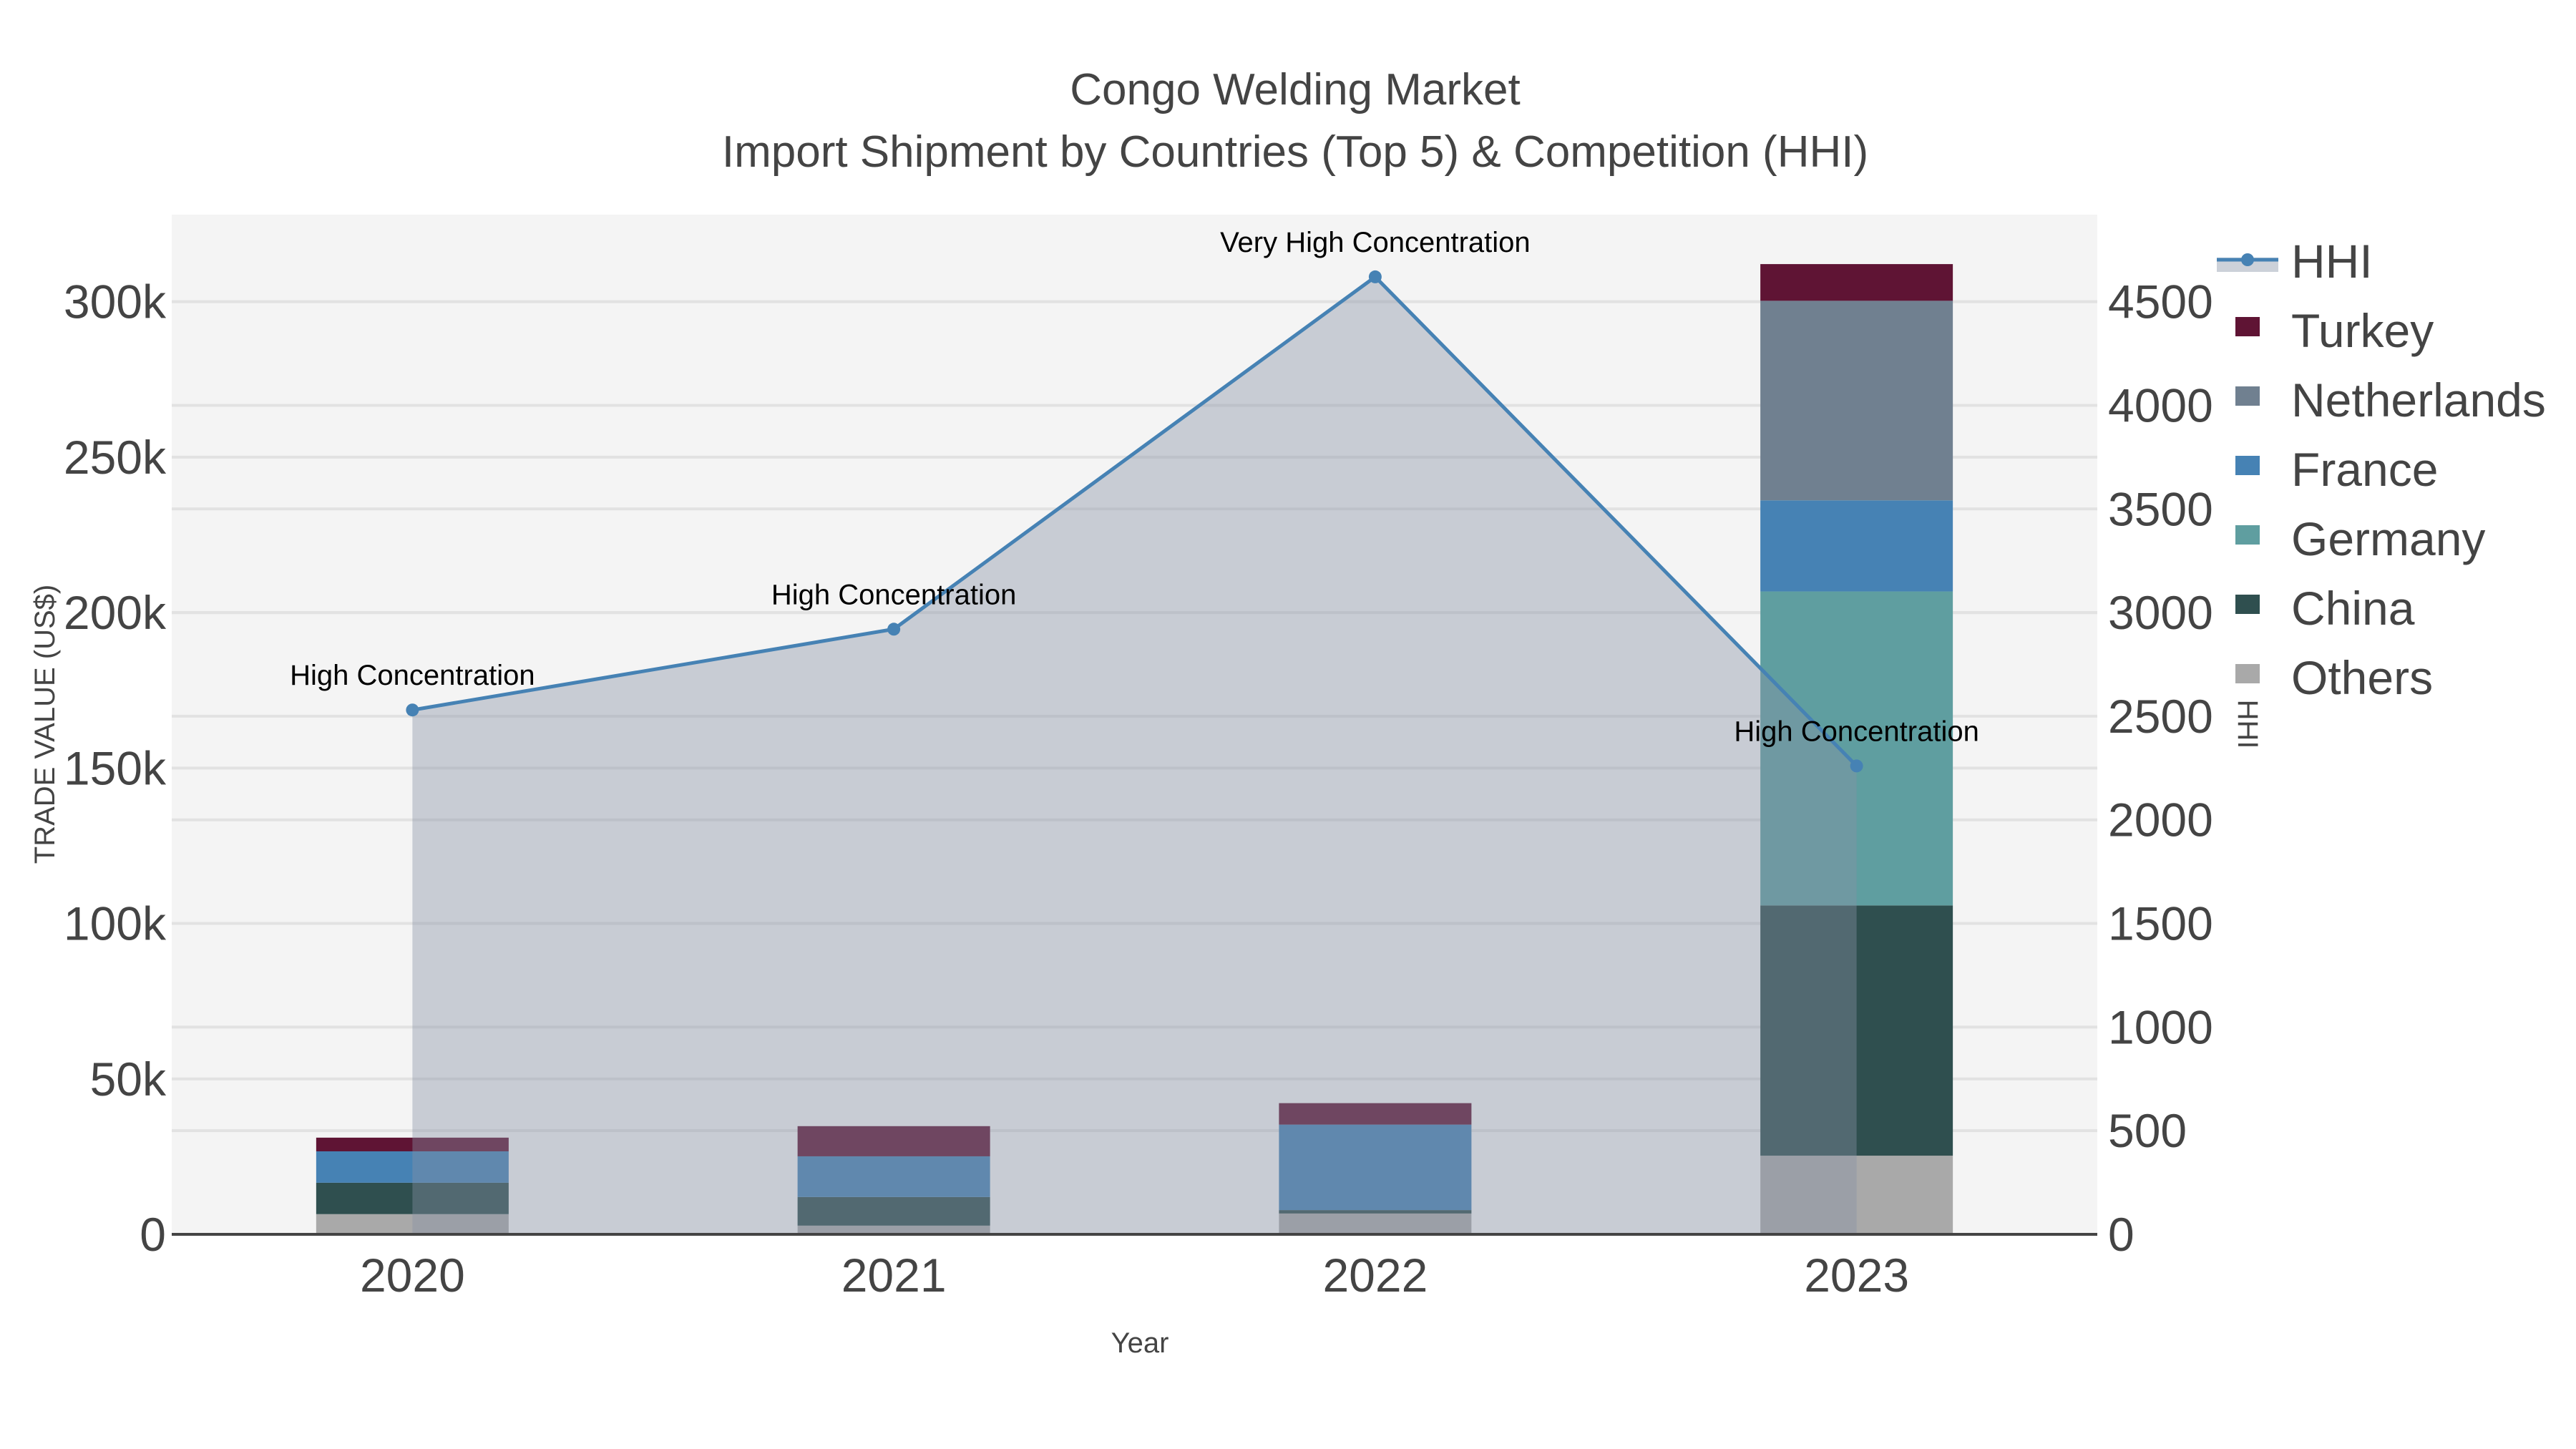 Image resolution: width=2576 pixels, height=1449 pixels. I want to click on y-right-tick-label: 3500, so click(2160, 508).